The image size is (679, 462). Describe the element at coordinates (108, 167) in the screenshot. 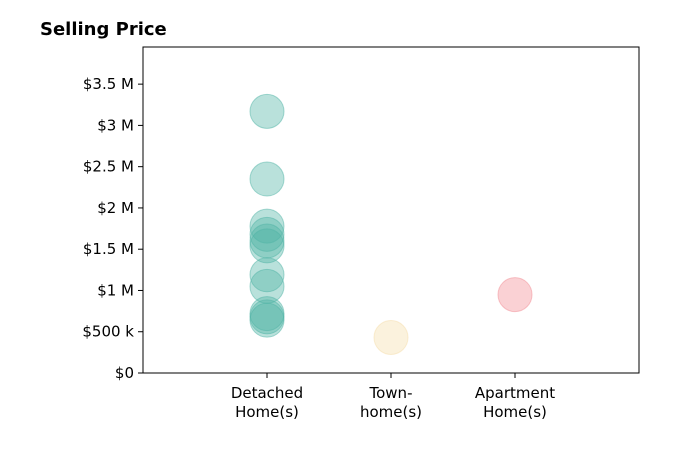

I see `y-tick-label: $2.5 M` at that location.